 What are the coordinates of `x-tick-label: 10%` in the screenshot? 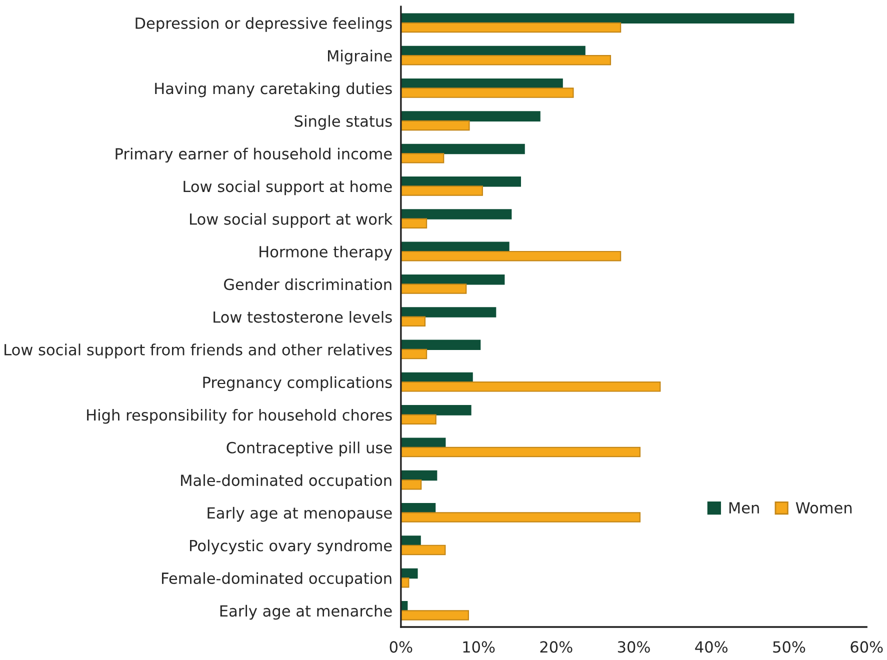 It's located at (479, 647).